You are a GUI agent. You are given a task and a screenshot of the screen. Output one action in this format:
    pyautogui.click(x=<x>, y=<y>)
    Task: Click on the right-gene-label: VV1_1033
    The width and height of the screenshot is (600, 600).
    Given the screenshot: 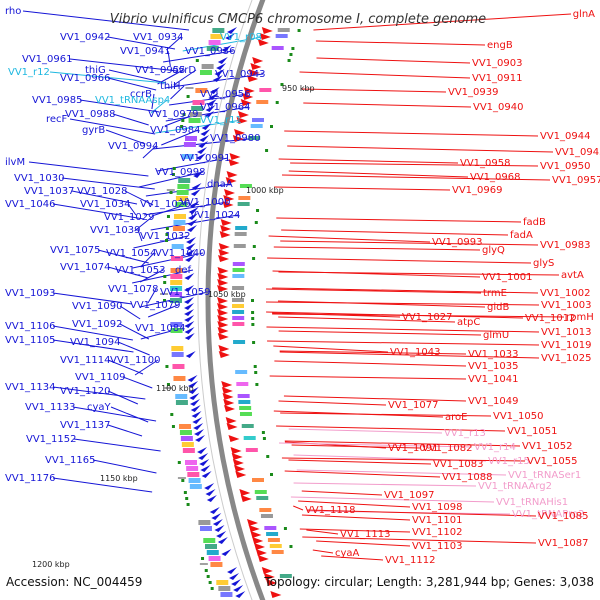 What is the action you would take?
    pyautogui.click(x=493, y=354)
    